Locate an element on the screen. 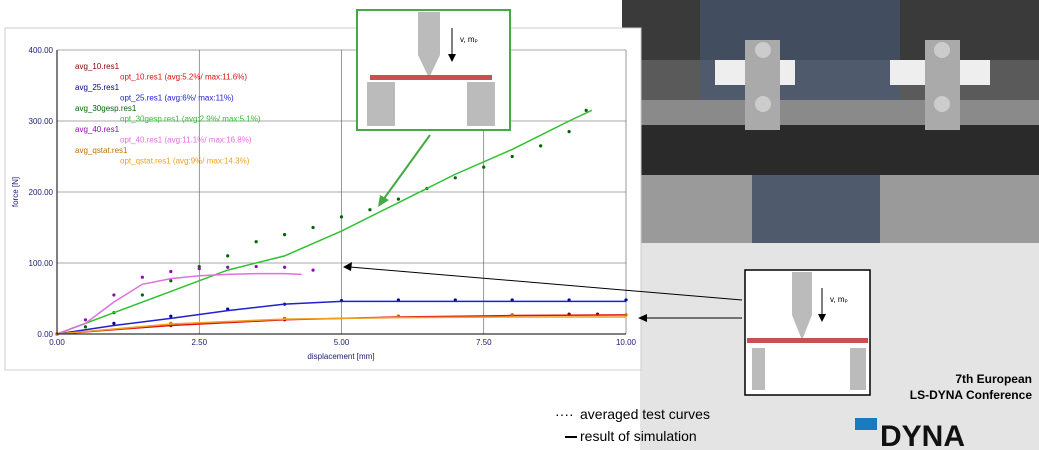  conference: 7th European is located at coordinates (993, 379).